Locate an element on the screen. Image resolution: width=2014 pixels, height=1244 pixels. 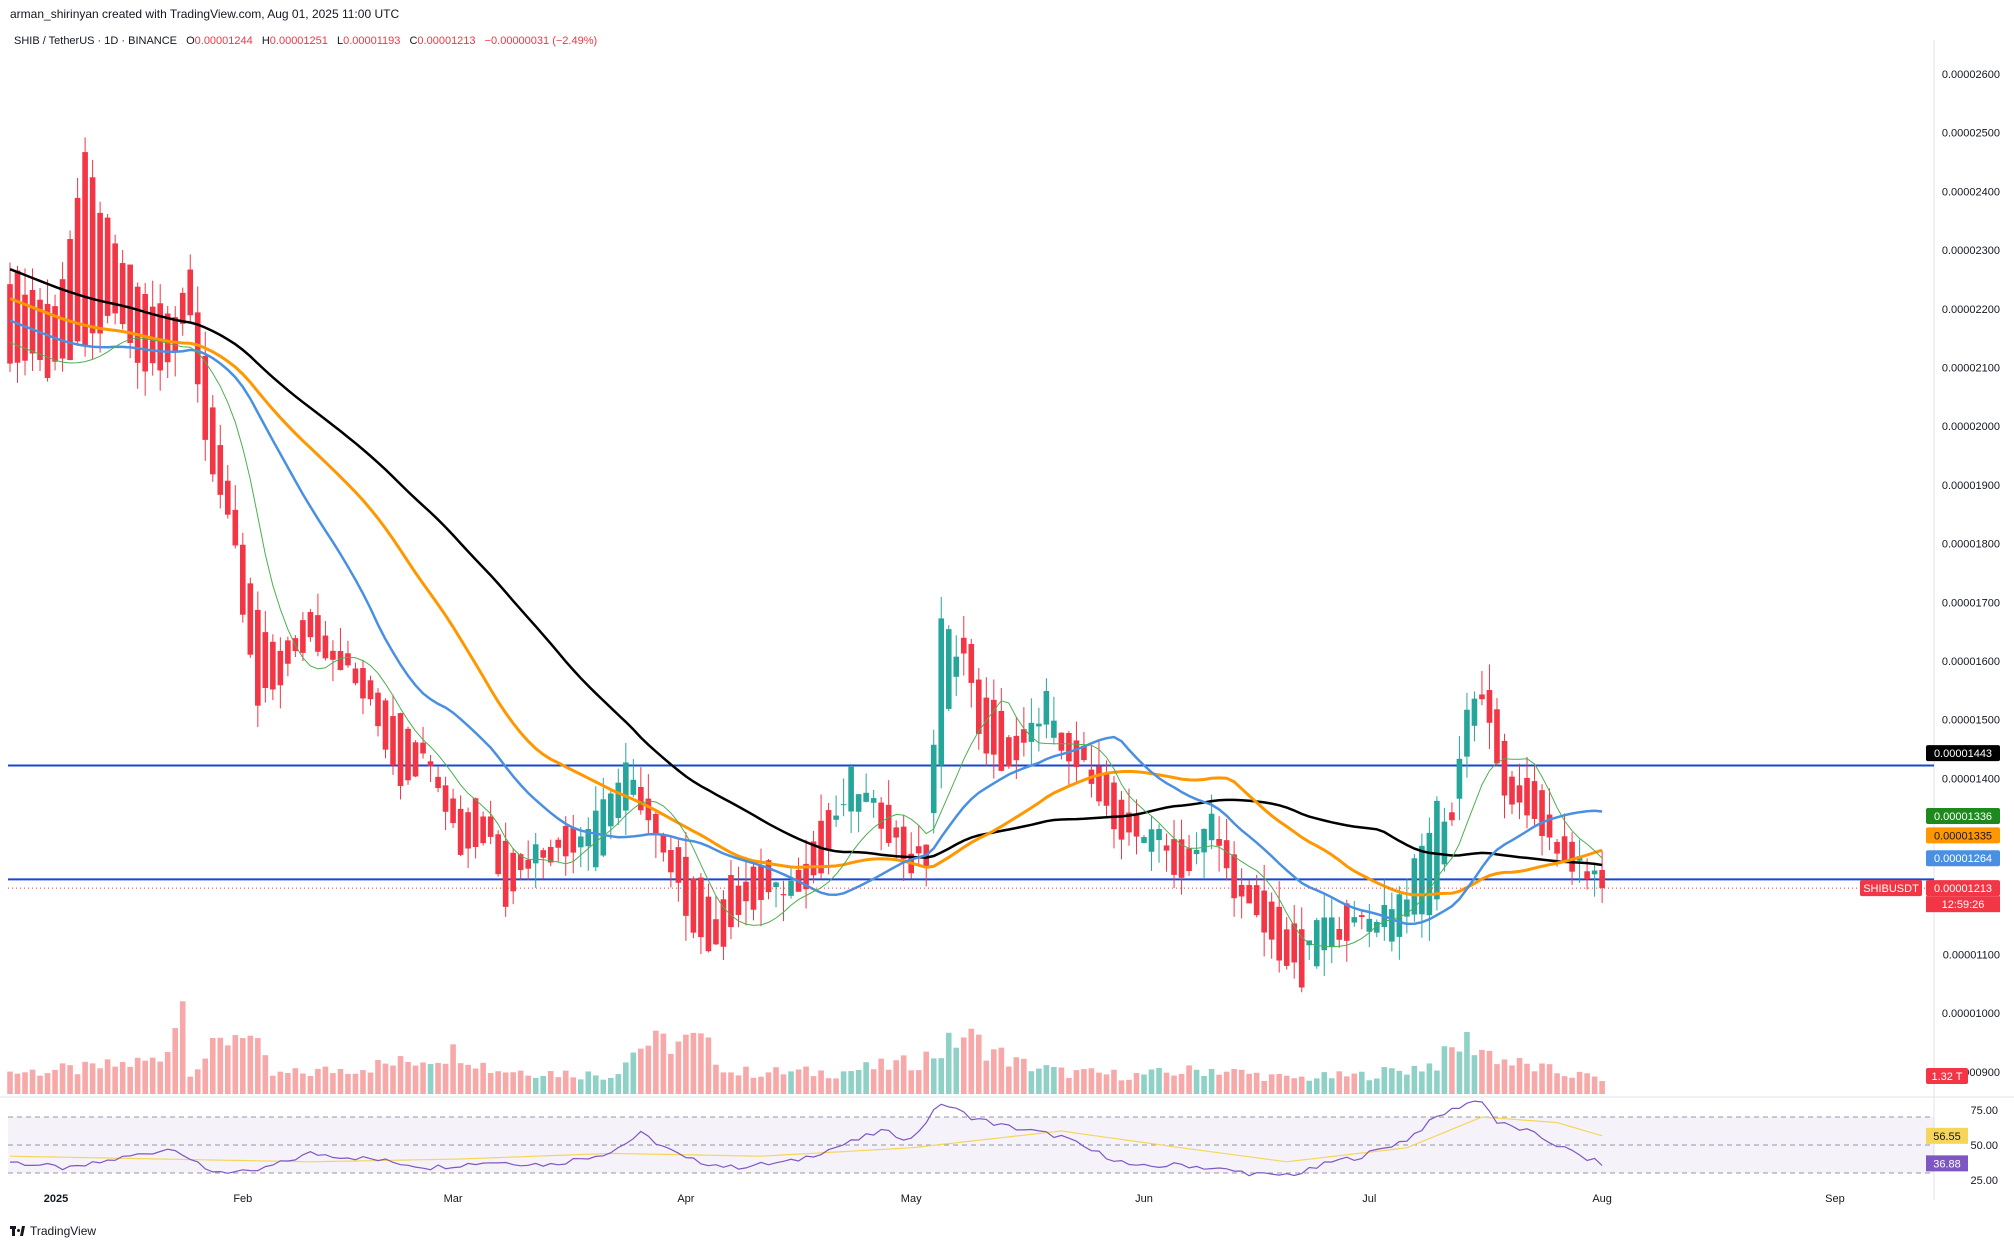
sma-black-badge: 0.00001443 is located at coordinates (1963, 753).